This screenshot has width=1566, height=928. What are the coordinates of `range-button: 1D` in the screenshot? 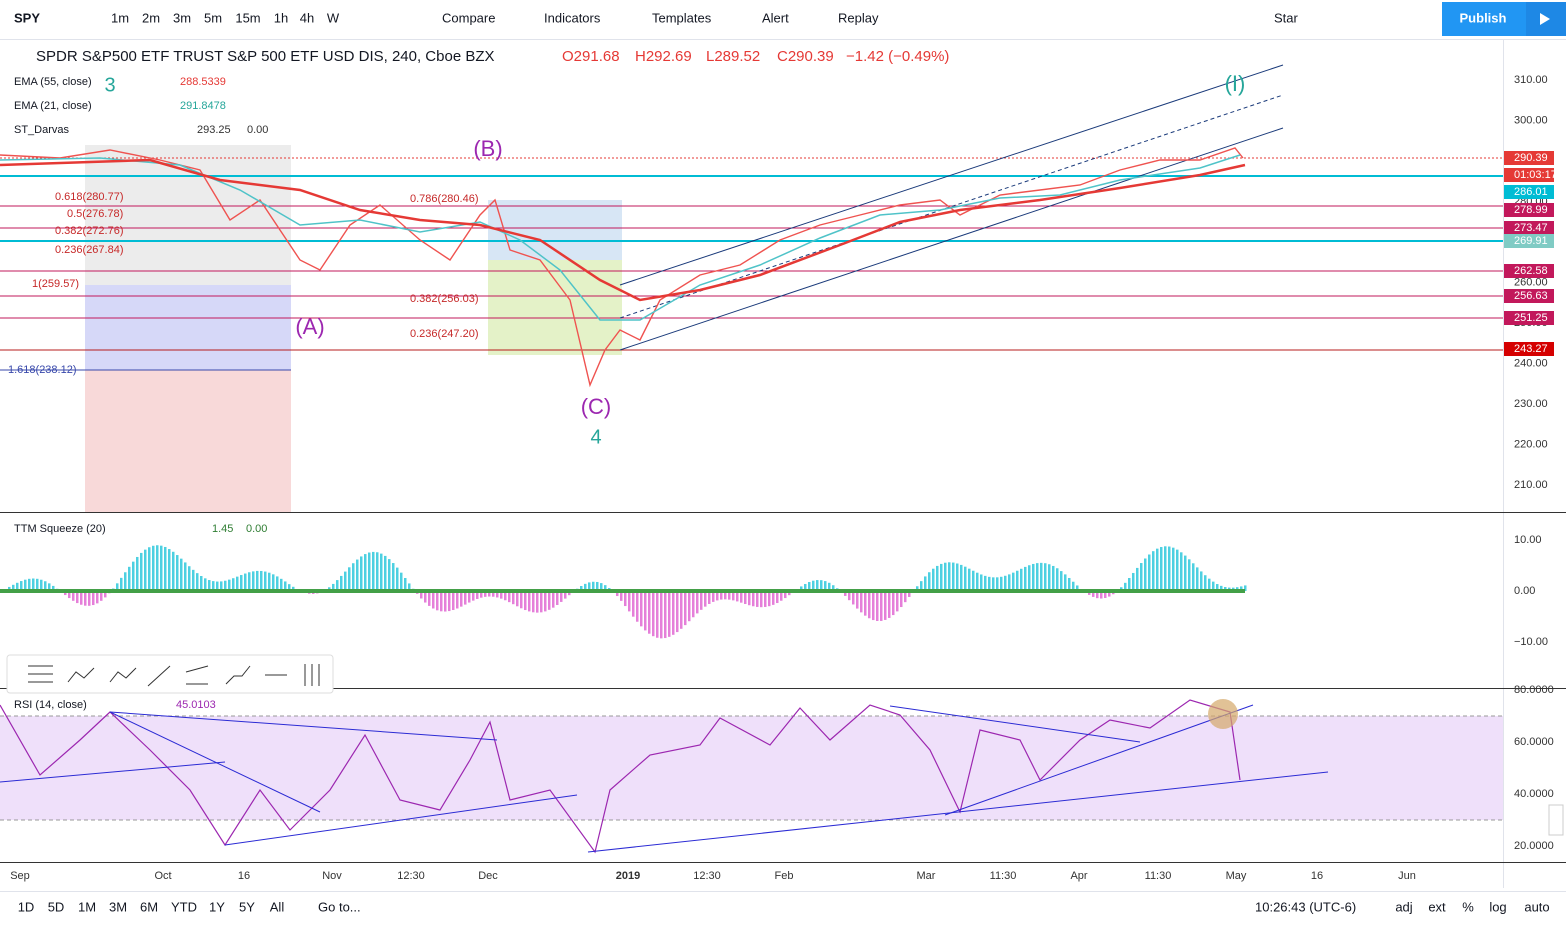 It's located at (26, 906).